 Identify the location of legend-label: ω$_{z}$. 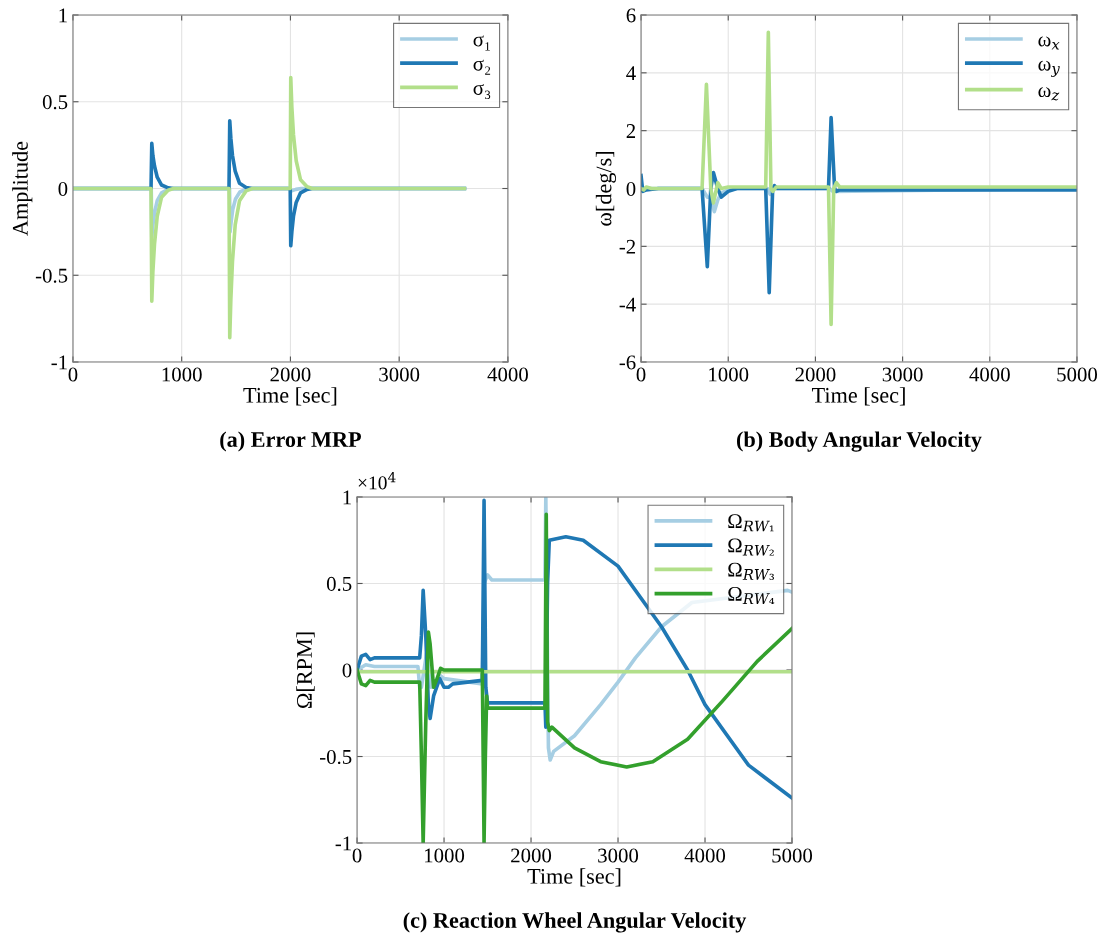
(1049, 94).